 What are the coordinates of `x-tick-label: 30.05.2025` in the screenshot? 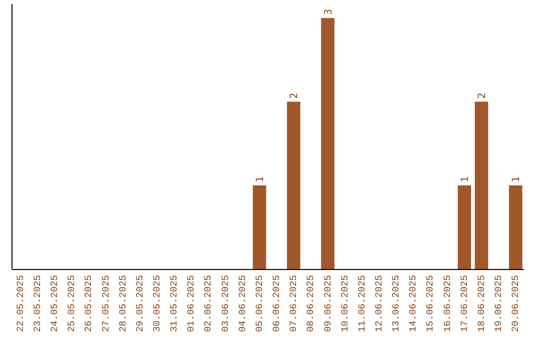 It's located at (156, 303).